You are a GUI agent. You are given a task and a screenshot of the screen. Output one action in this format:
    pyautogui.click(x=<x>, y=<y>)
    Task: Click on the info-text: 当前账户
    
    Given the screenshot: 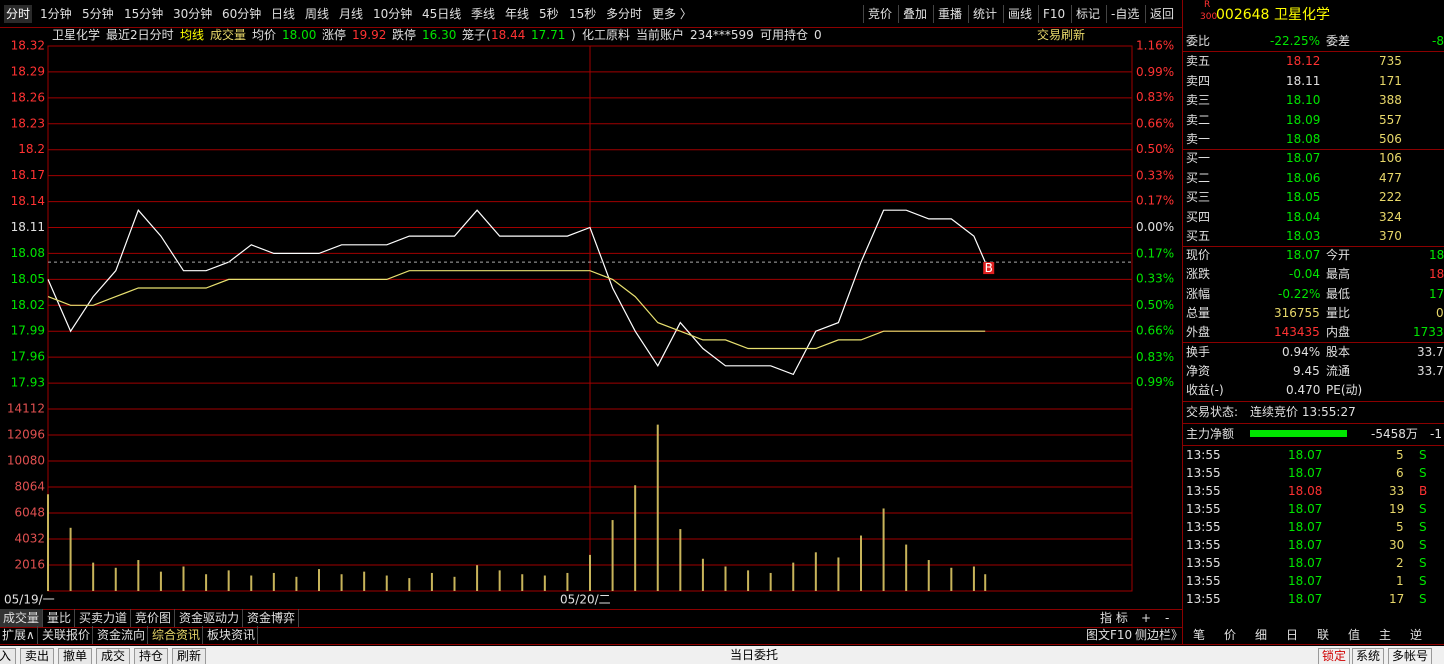 What is the action you would take?
    pyautogui.click(x=660, y=35)
    